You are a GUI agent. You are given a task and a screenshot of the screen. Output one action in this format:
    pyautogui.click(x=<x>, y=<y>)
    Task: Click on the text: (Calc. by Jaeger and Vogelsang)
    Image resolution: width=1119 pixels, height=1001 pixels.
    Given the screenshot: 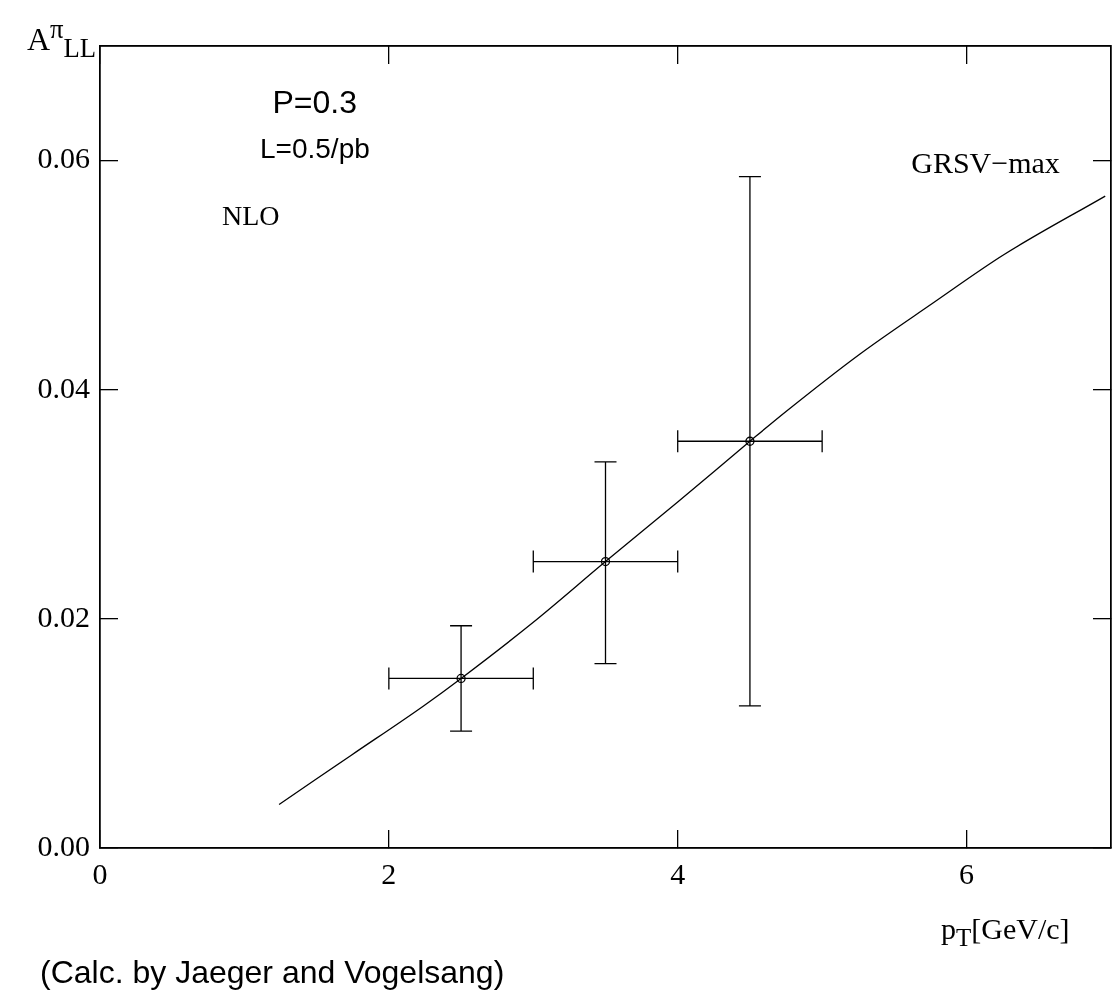 What is the action you would take?
    pyautogui.click(x=272, y=972)
    